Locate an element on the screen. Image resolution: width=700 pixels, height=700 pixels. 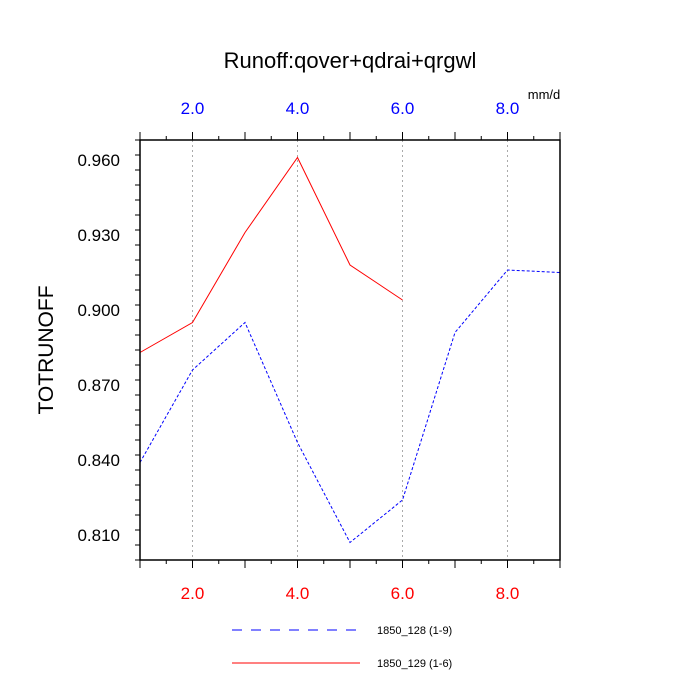
units-label: mm/d is located at coordinates (544, 94).